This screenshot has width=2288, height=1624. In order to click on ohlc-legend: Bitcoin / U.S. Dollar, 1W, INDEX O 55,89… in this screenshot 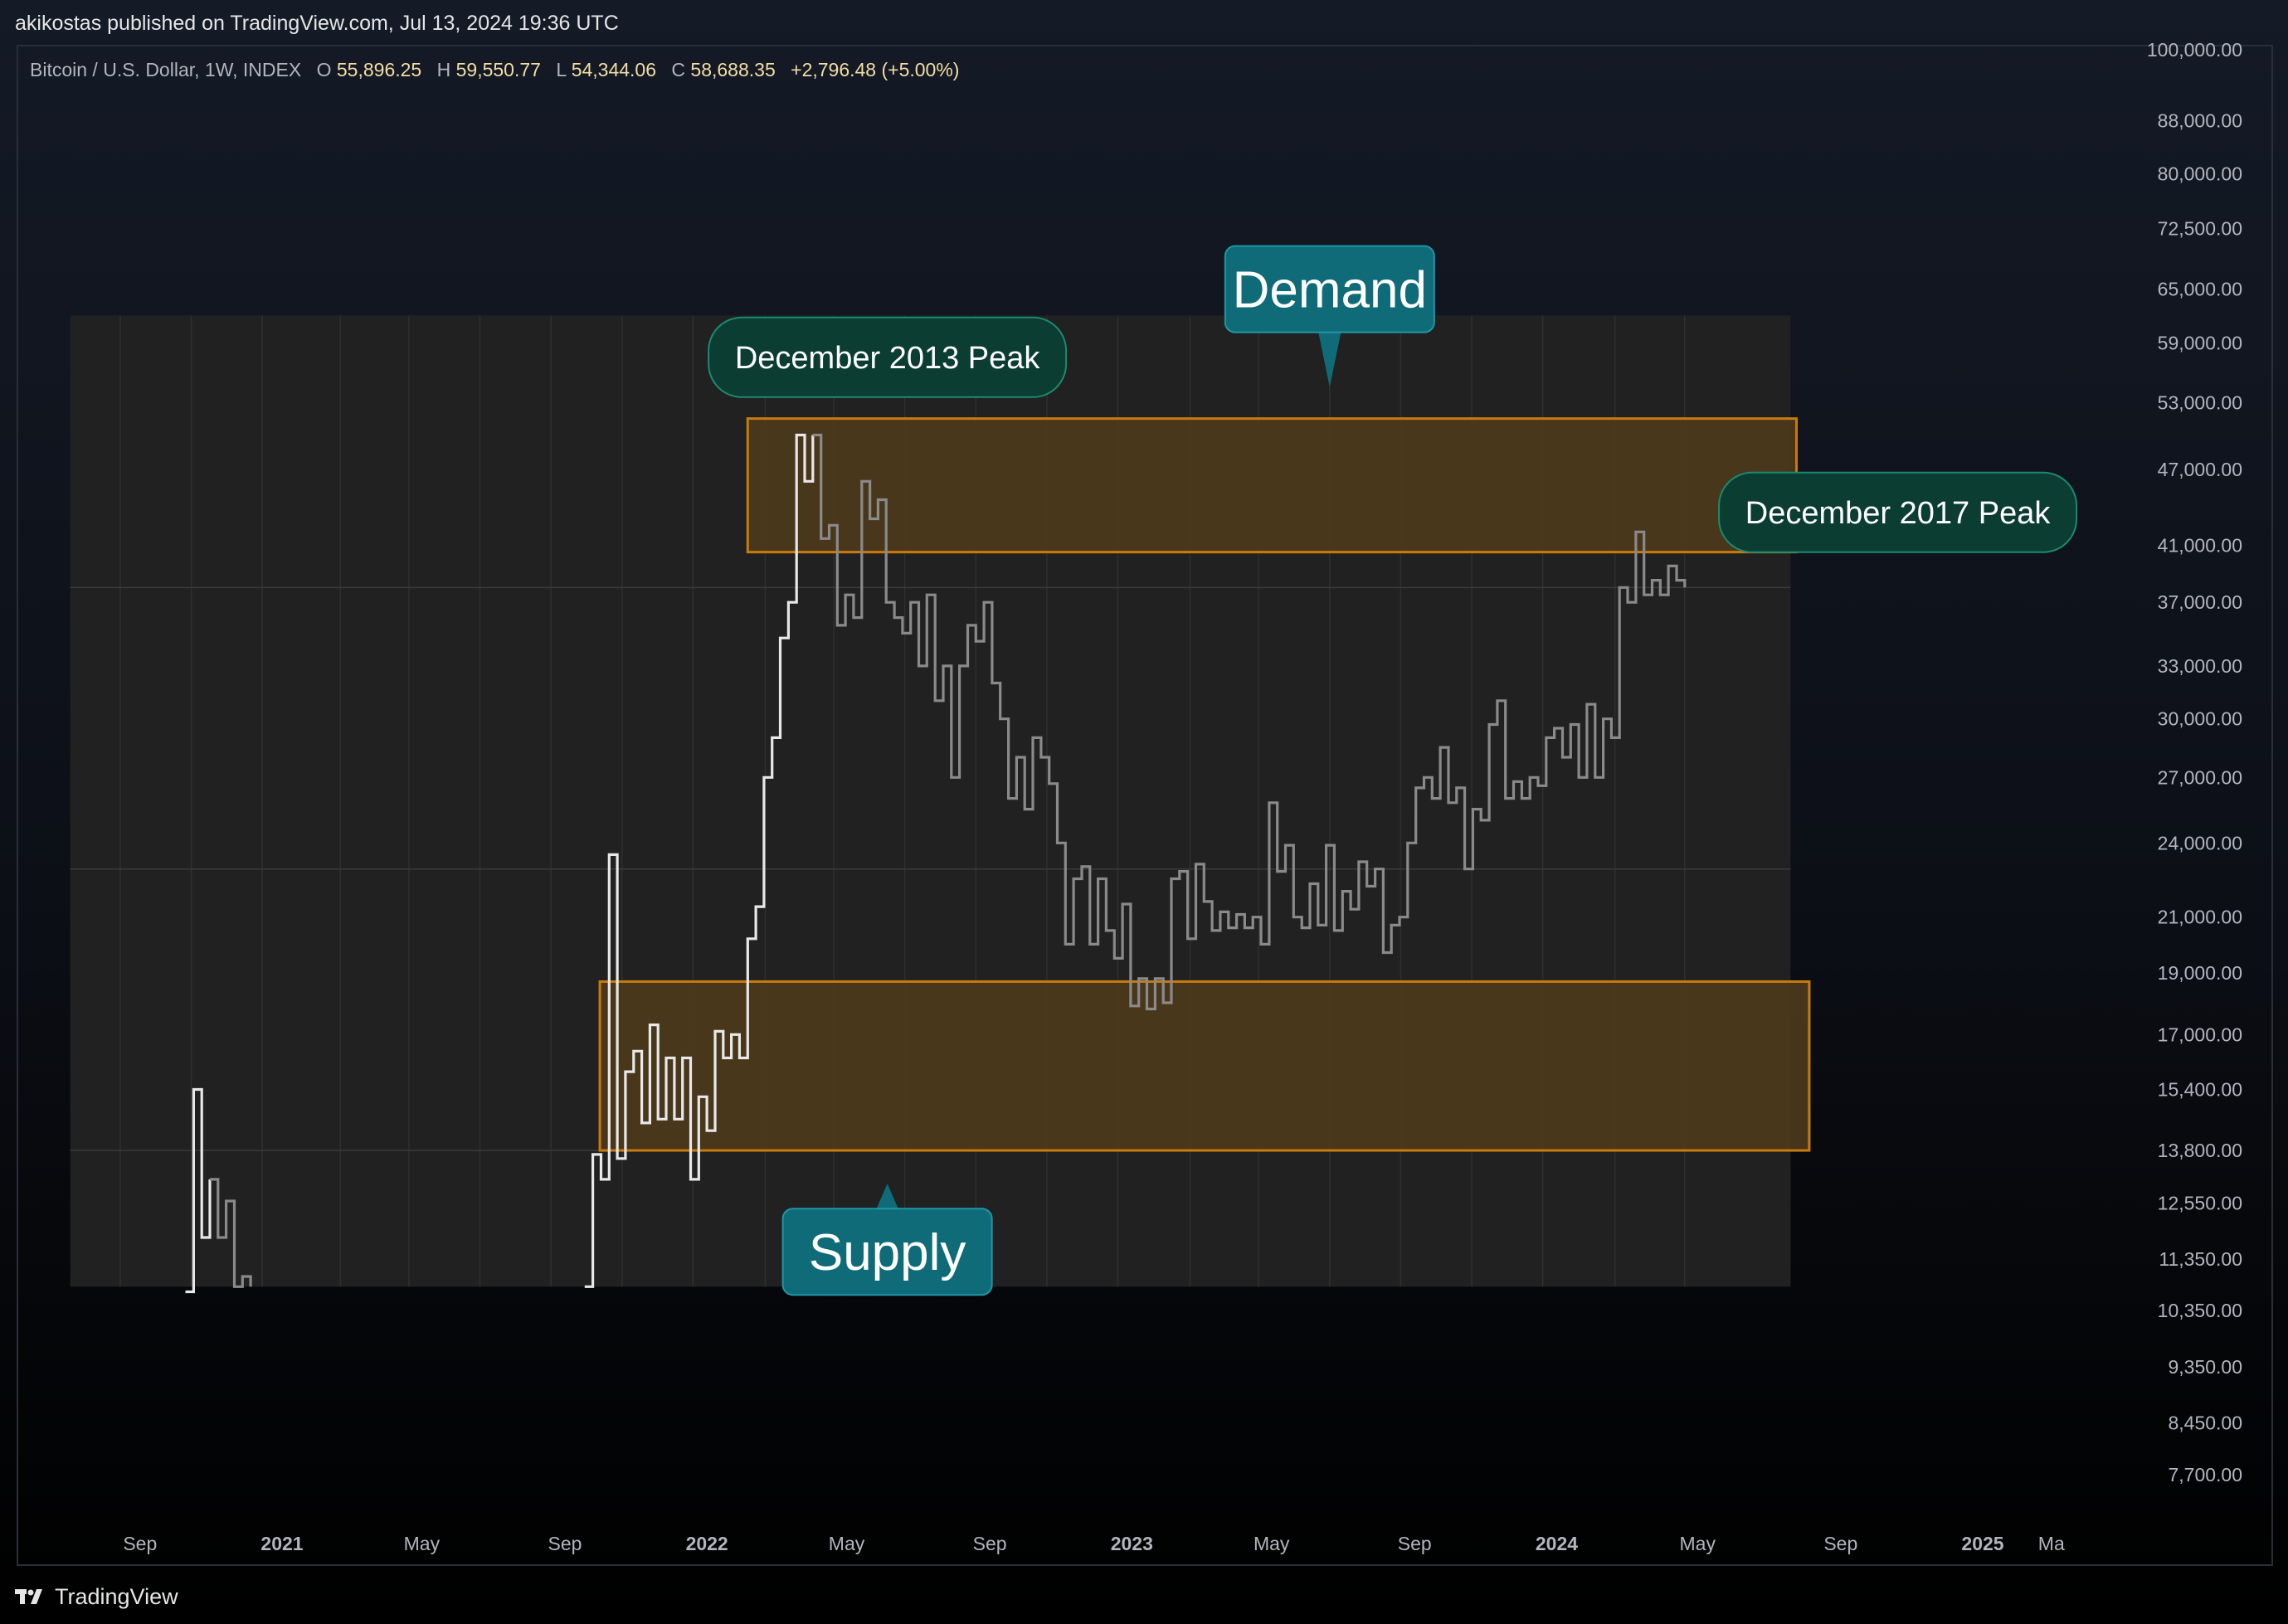, I will do `click(495, 69)`.